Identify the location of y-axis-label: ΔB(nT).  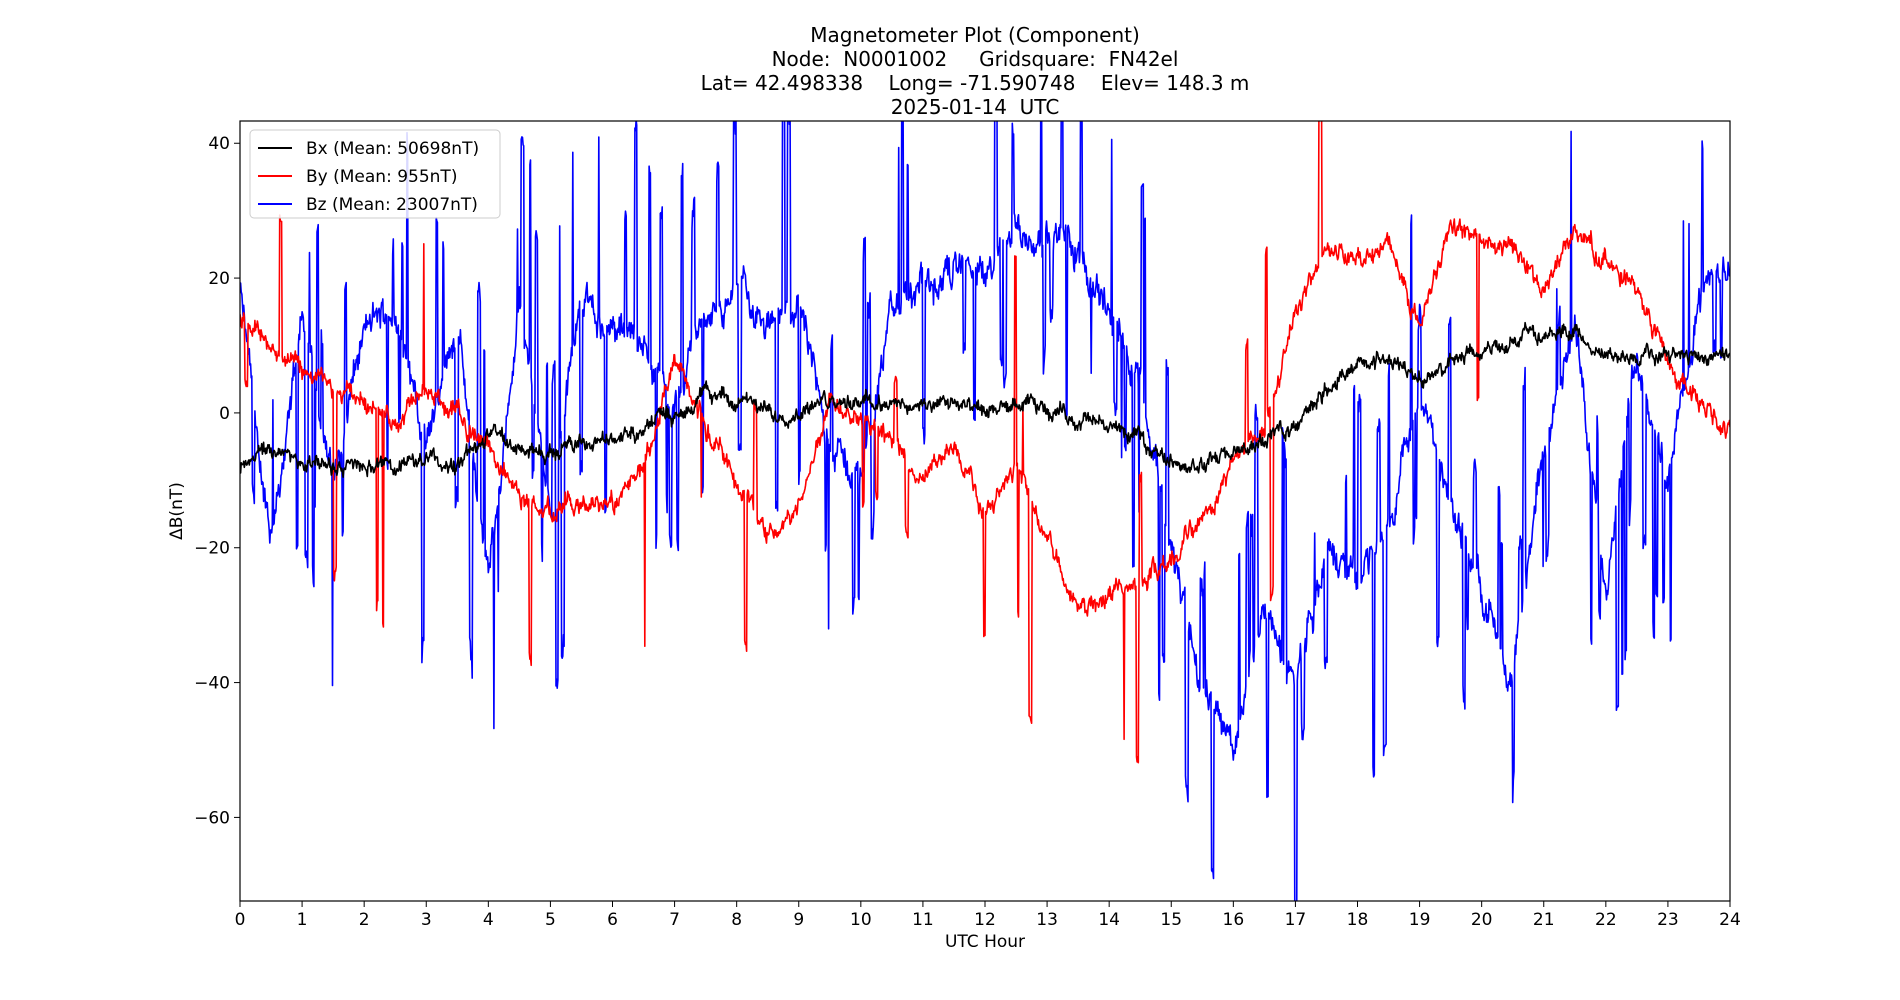
(177, 511).